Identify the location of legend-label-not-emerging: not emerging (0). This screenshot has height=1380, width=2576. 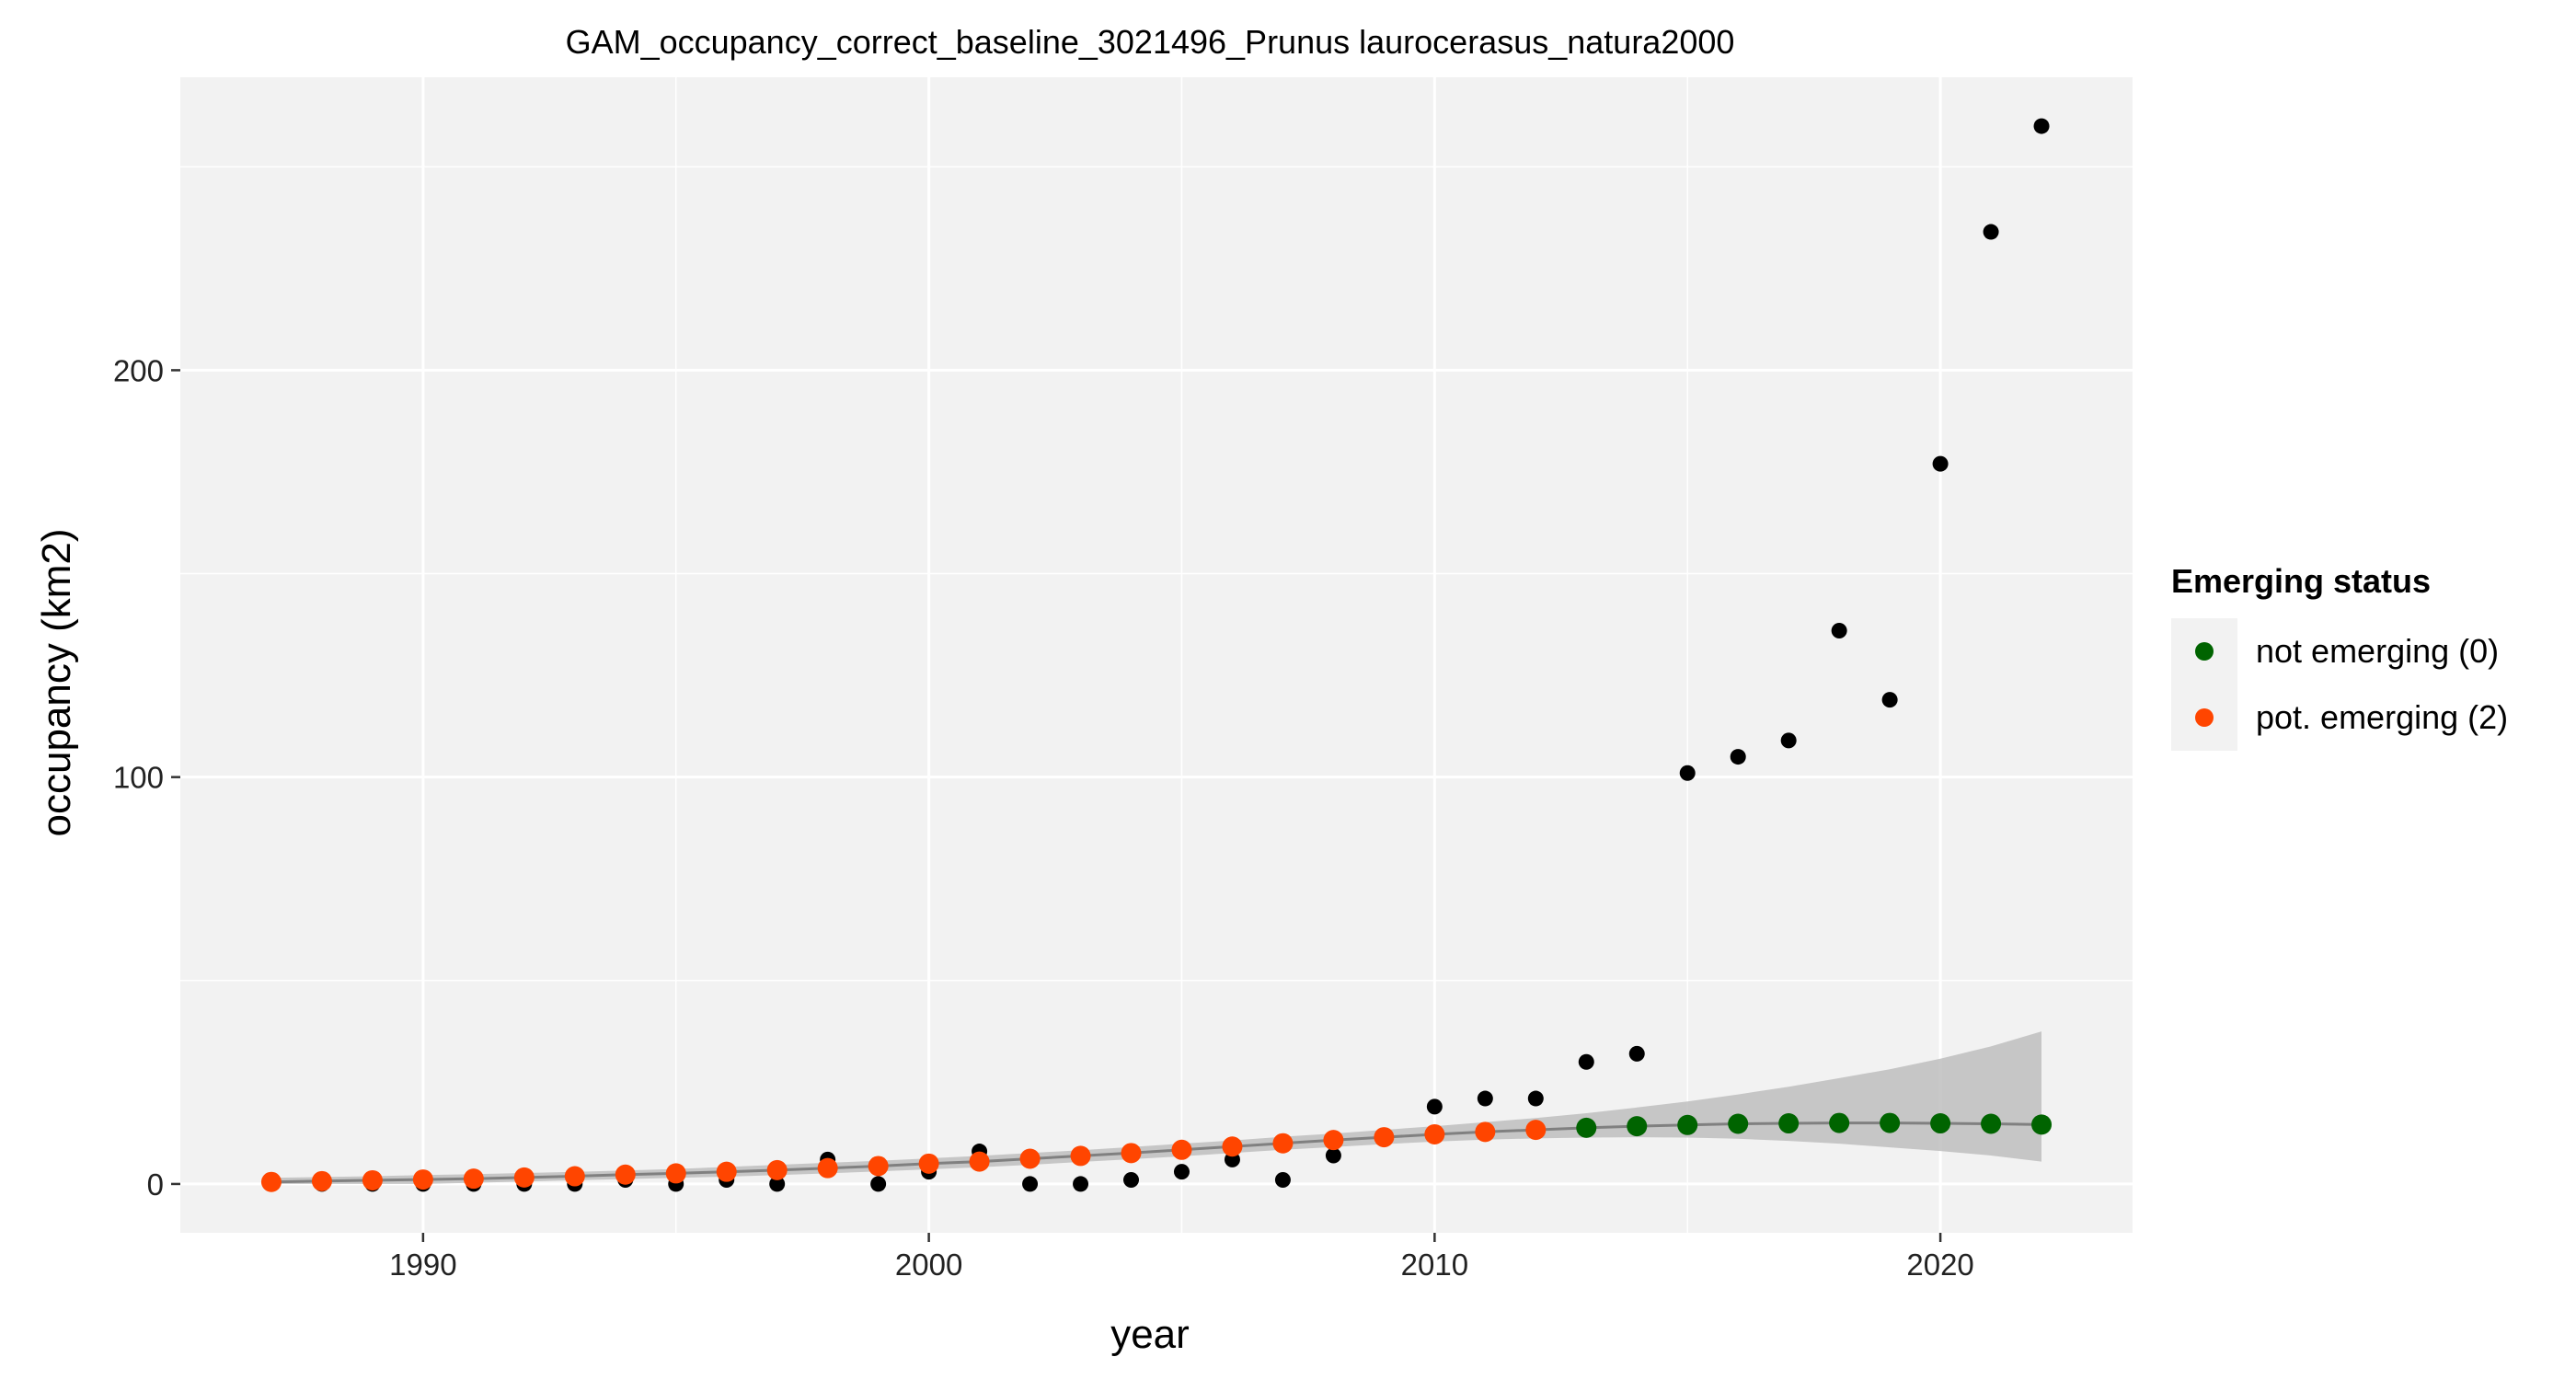
(2377, 651).